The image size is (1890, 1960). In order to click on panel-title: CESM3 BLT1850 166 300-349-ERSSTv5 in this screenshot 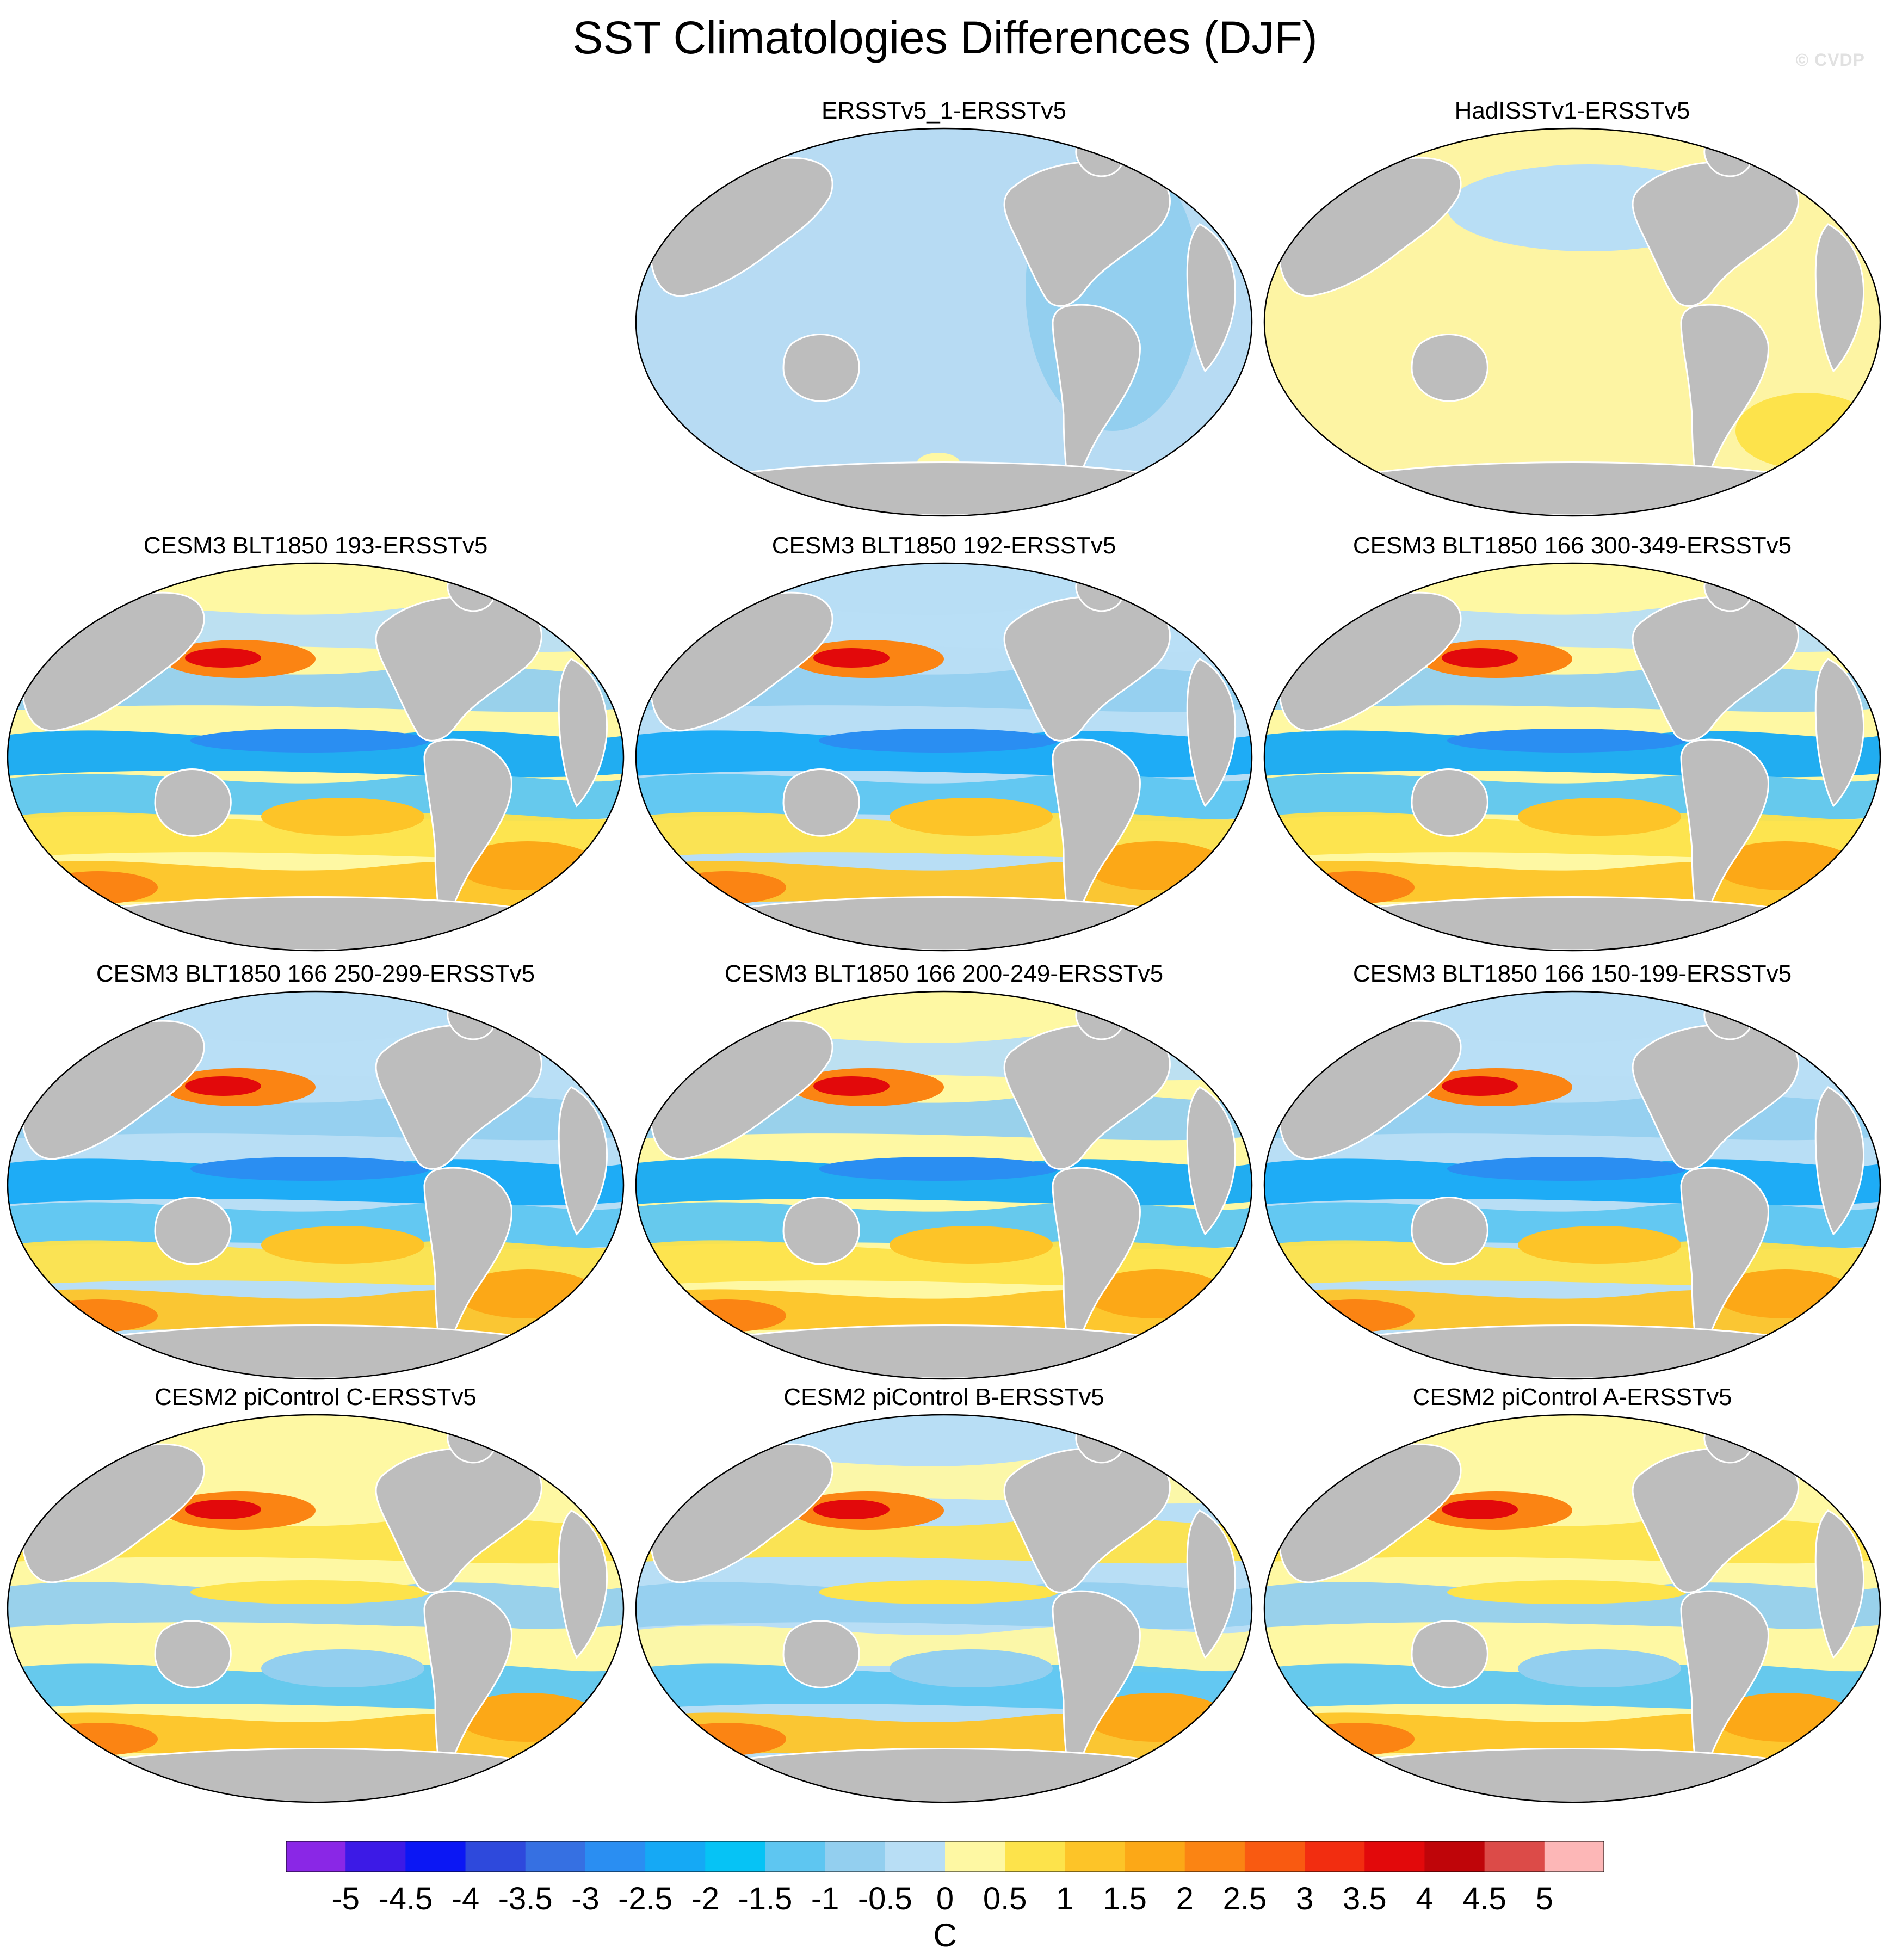, I will do `click(1572, 545)`.